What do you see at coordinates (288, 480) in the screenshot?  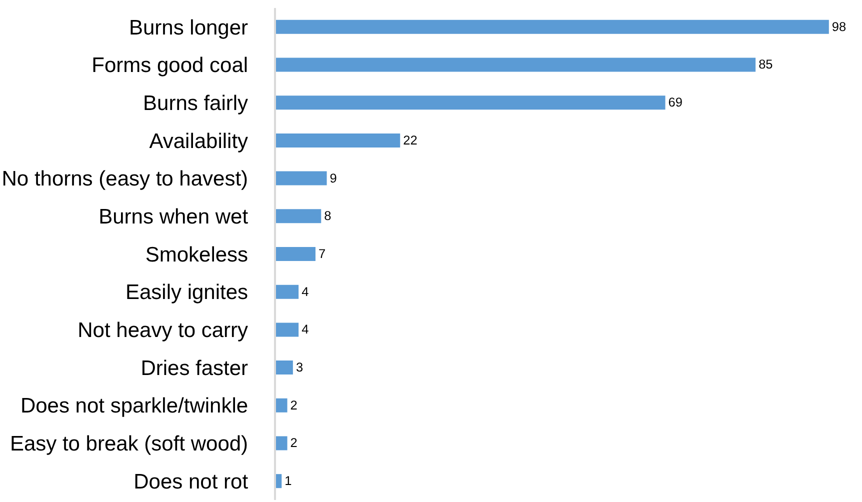 I see `data-label: 1` at bounding box center [288, 480].